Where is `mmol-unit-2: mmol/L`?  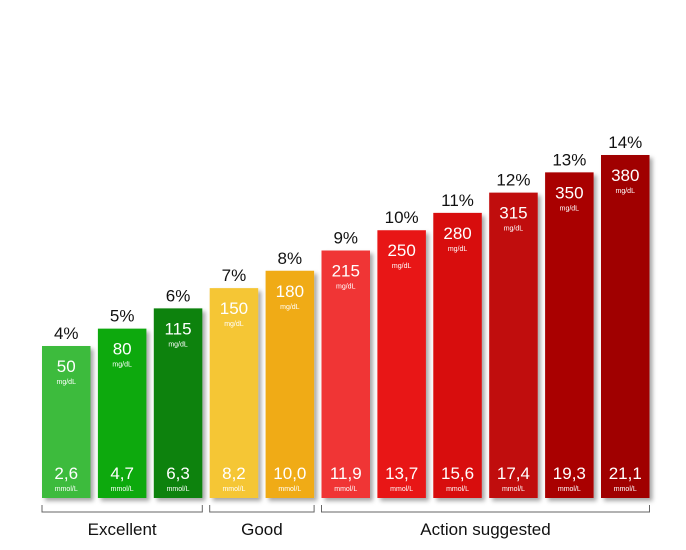 mmol-unit-2: mmol/L is located at coordinates (178, 489).